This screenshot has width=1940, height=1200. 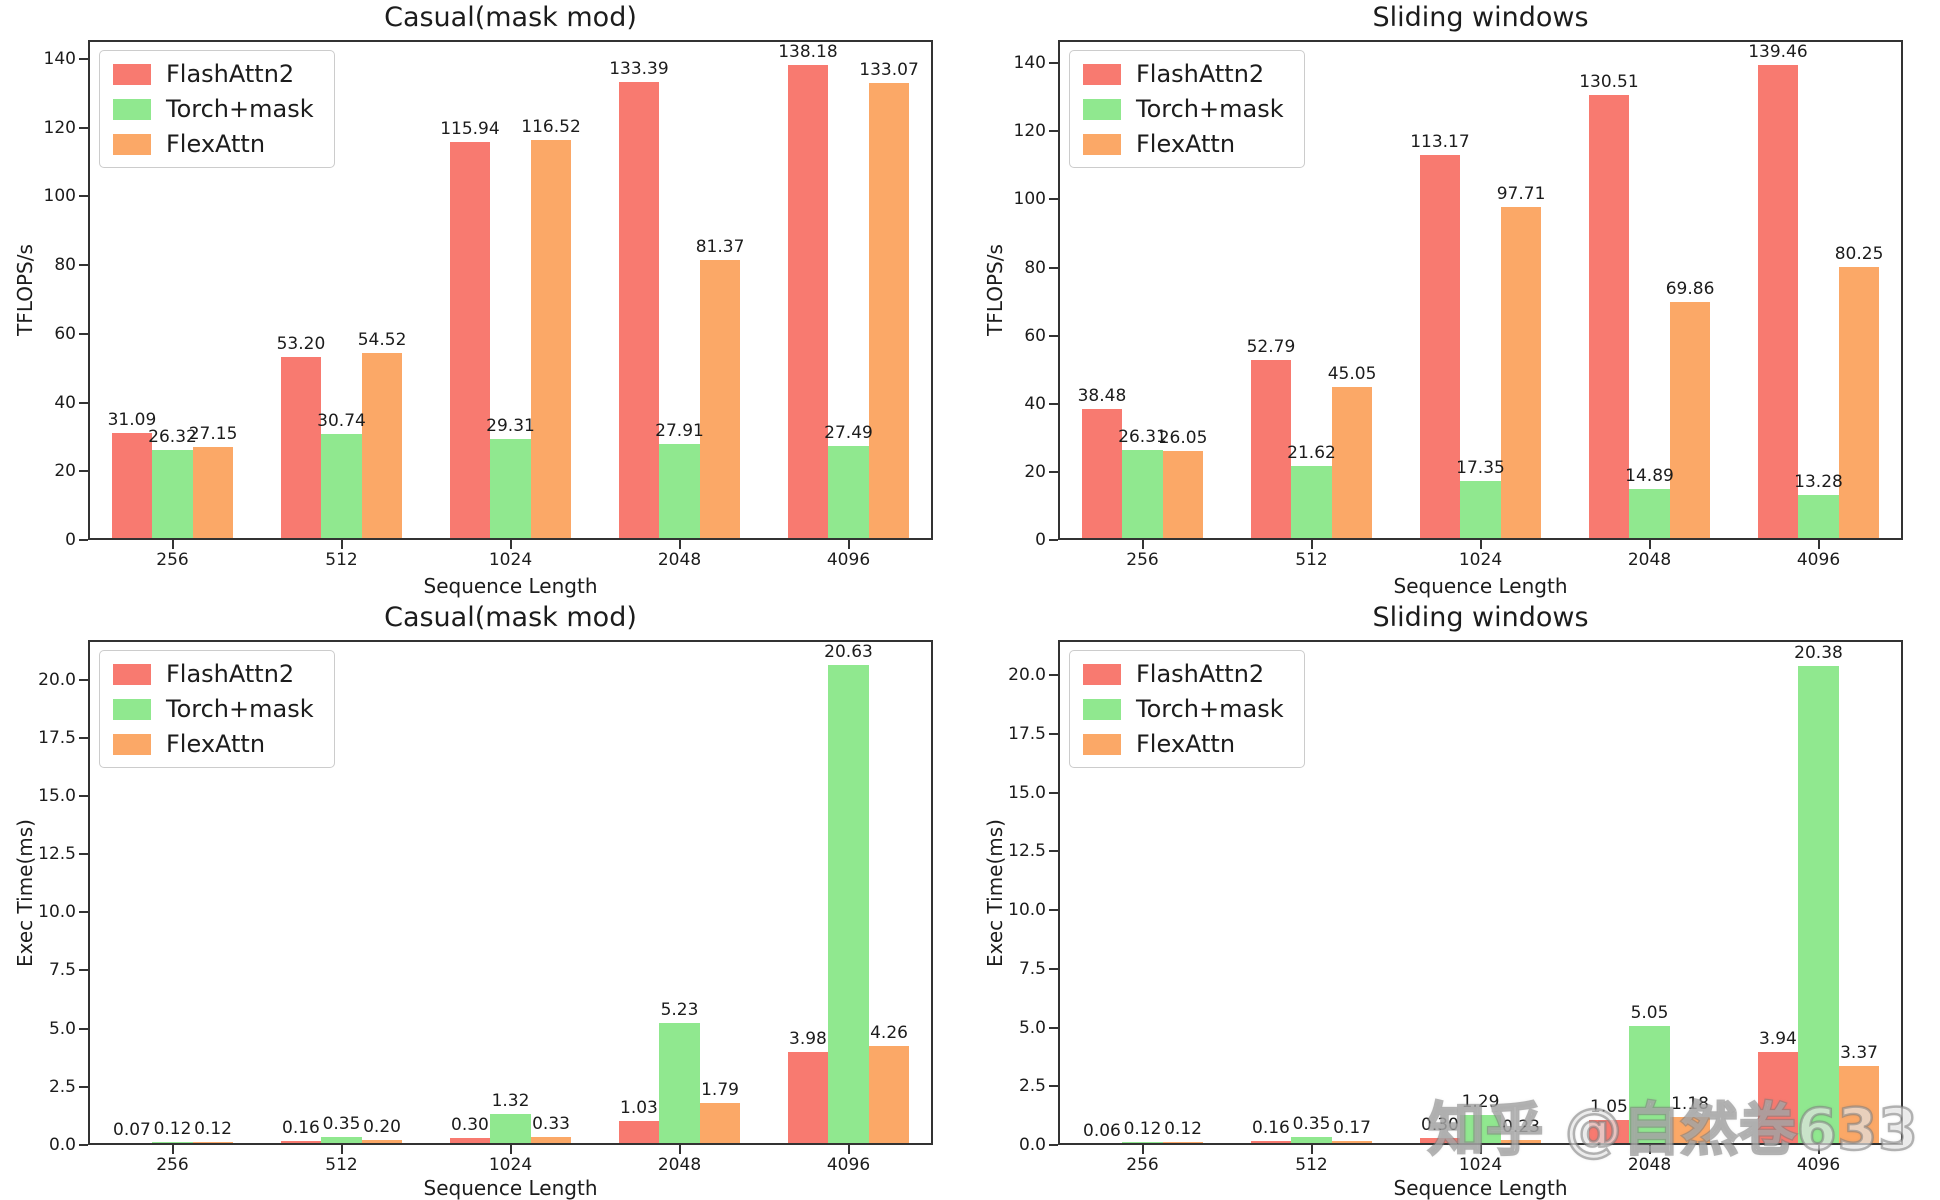 I want to click on x-tick-label: 2048, so click(x=679, y=1165).